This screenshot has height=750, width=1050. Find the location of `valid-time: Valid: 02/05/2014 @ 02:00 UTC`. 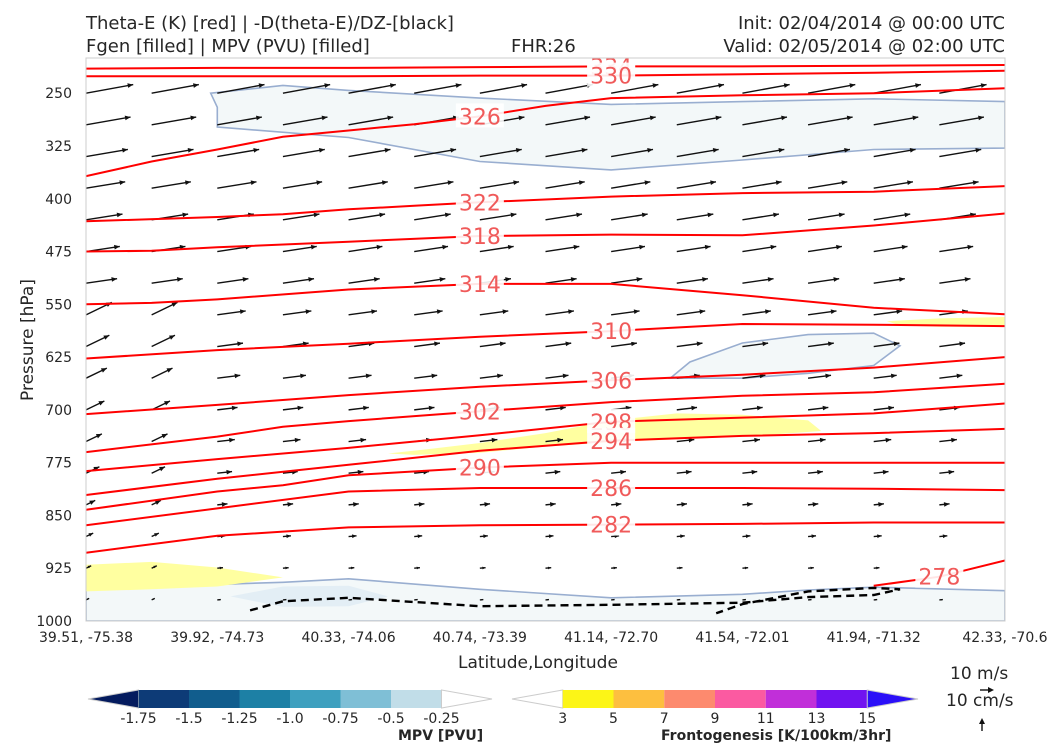

valid-time: Valid: 02/05/2014 @ 02:00 UTC is located at coordinates (864, 46).